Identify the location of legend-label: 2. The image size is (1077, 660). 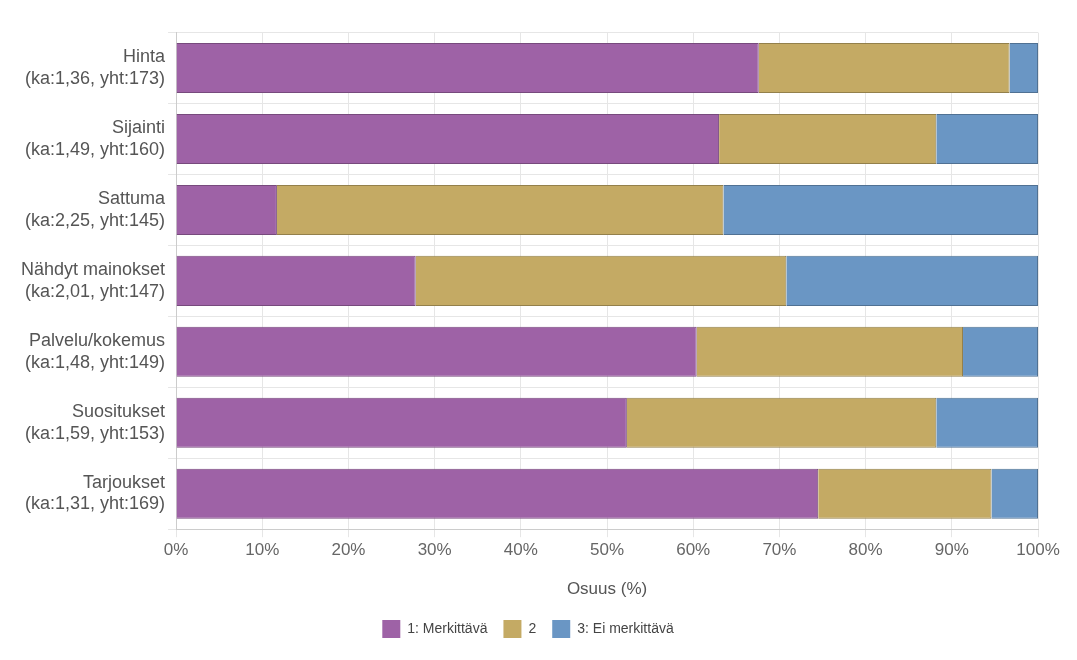
(532, 627).